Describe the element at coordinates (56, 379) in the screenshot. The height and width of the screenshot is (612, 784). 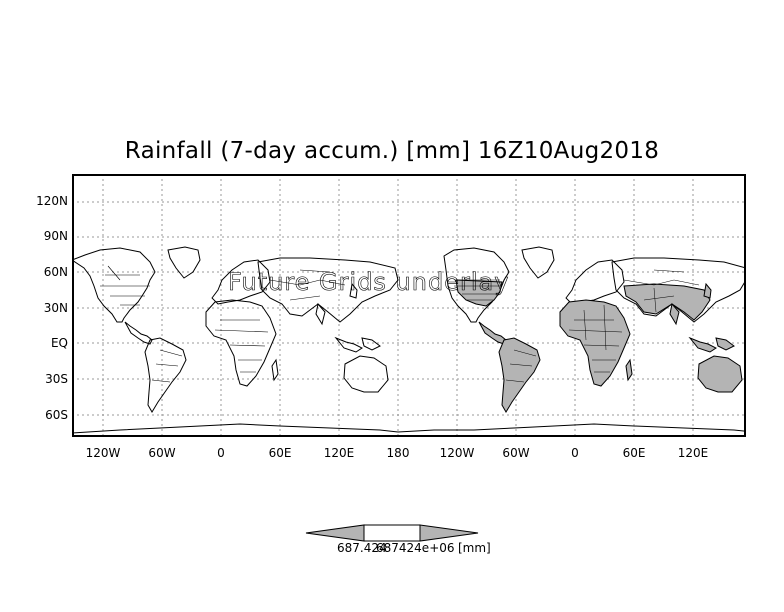
I see `lat-label: 30S` at that location.